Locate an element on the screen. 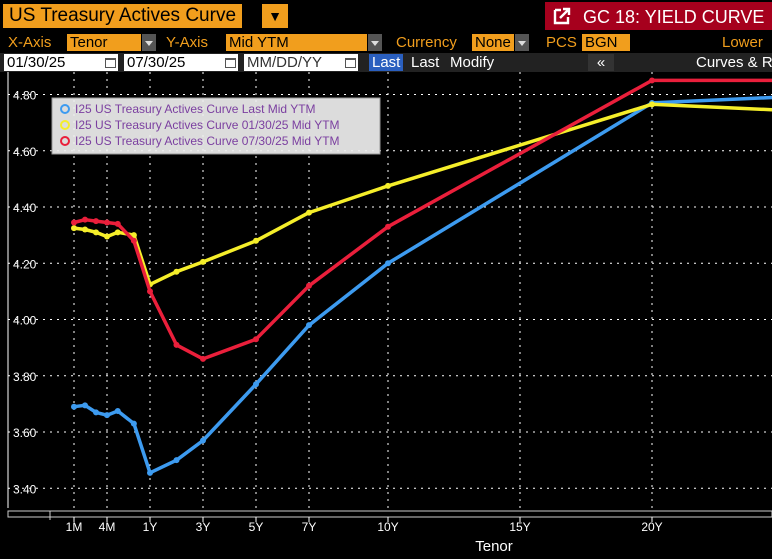  xaxis-select: Tenor is located at coordinates (104, 42).